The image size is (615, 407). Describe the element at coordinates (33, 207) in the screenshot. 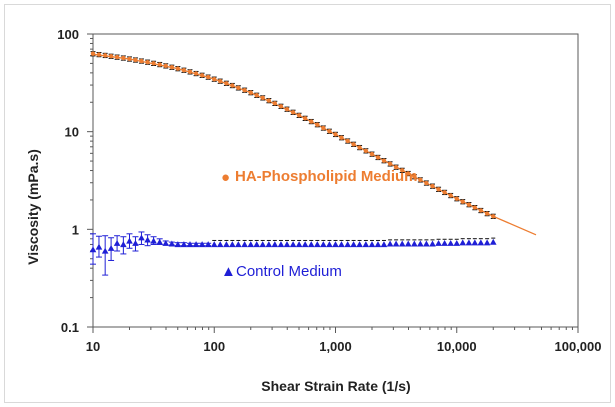

I see `y-axis-title: Viscosity (mPa.s)` at that location.